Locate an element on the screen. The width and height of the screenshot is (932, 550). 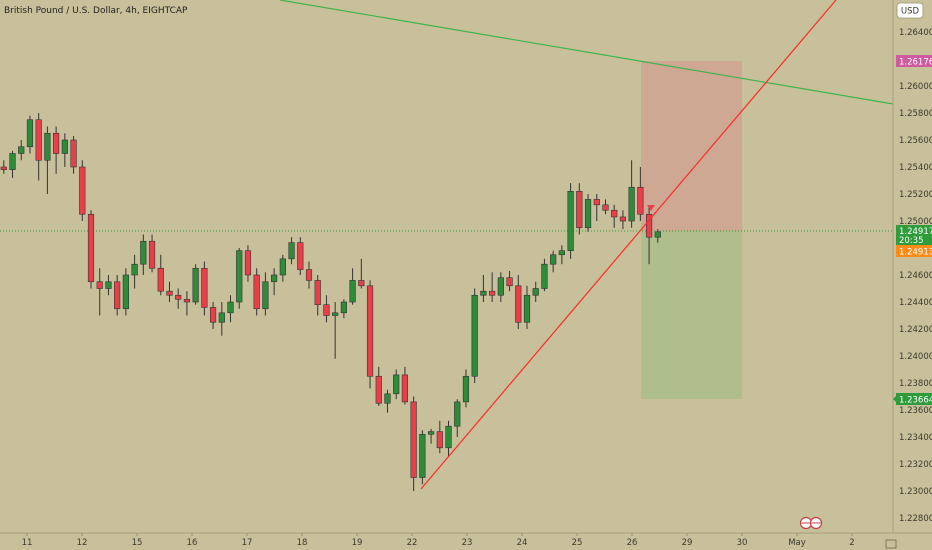
price-scale-panel is located at coordinates (912, 266).